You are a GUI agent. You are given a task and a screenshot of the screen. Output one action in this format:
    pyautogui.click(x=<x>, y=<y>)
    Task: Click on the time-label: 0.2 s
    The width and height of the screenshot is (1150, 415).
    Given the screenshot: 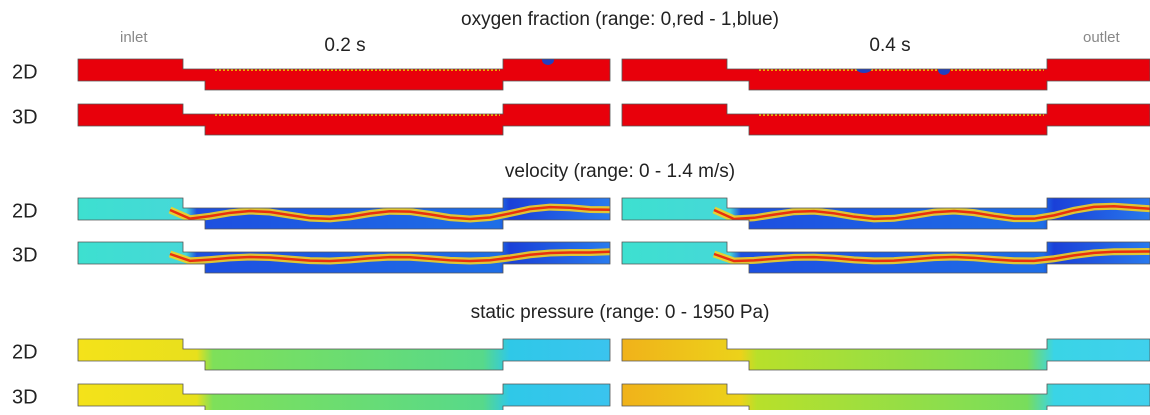 What is the action you would take?
    pyautogui.click(x=344, y=45)
    